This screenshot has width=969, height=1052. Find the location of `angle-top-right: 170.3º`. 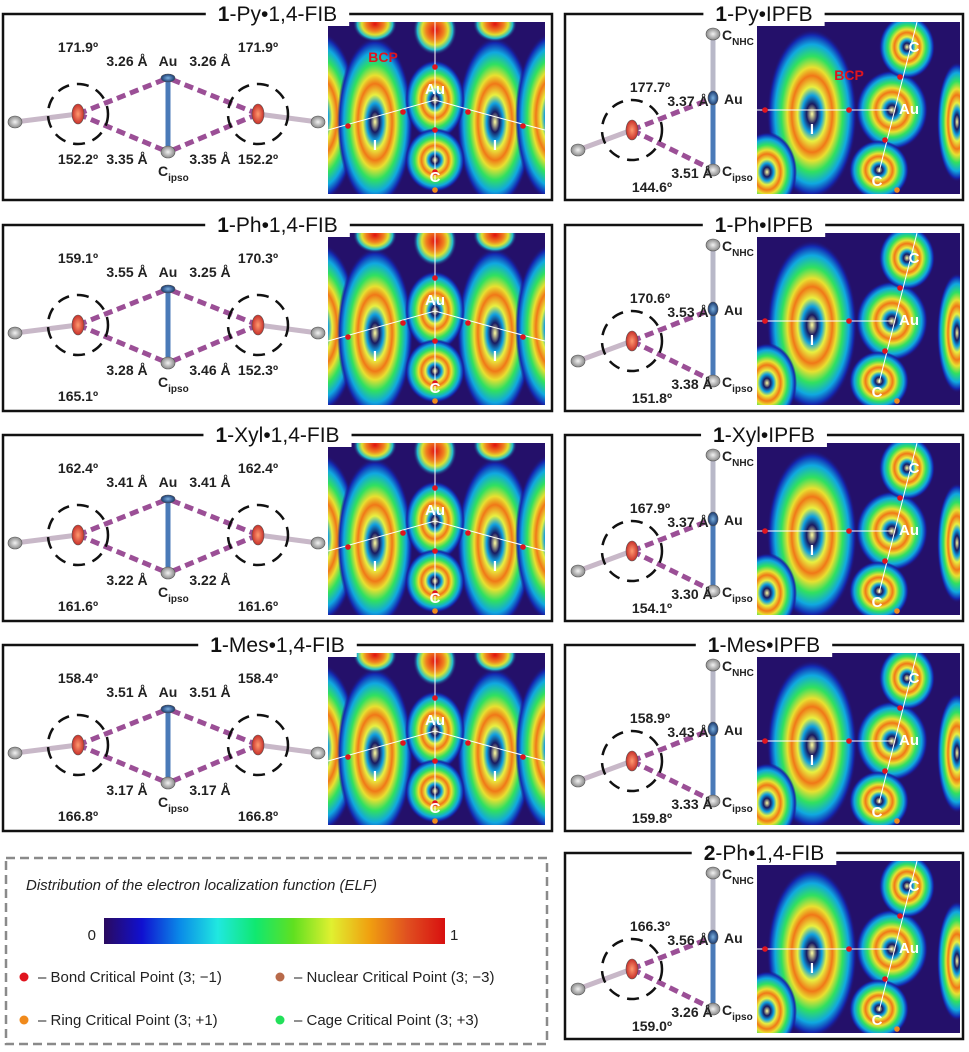

angle-top-right: 170.3º is located at coordinates (258, 258).